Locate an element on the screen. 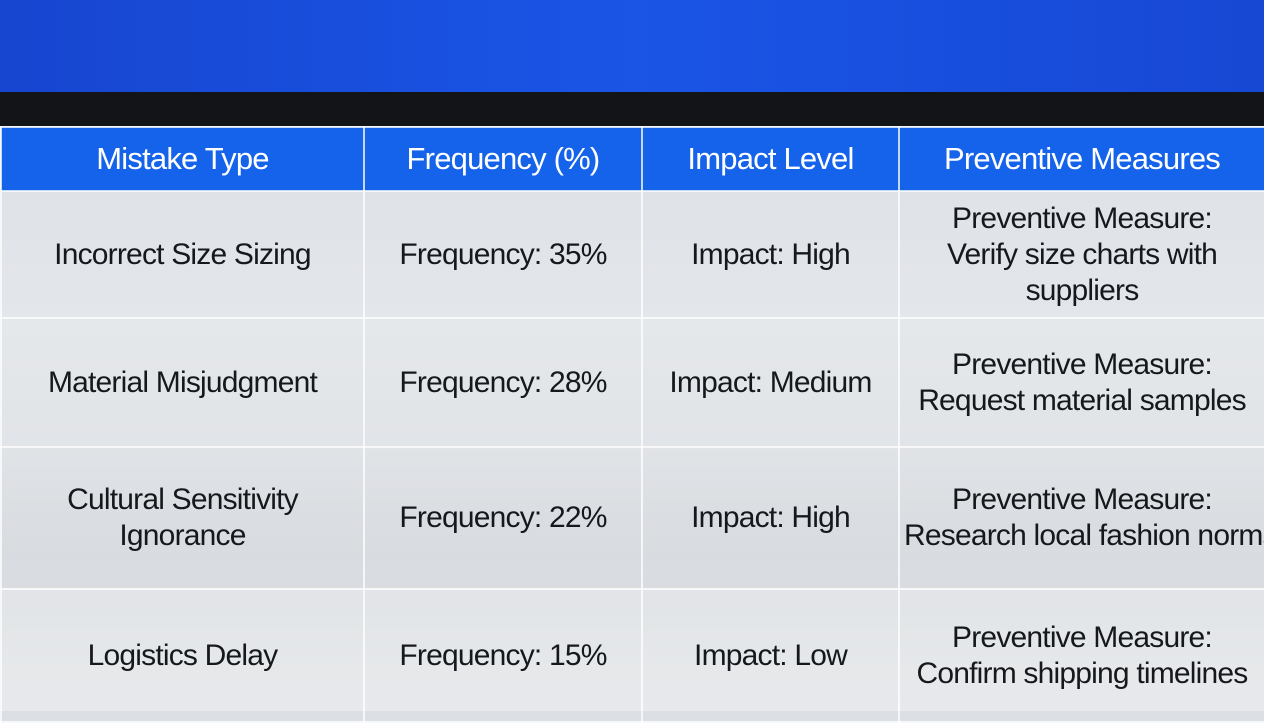 Image resolution: width=1264 pixels, height=723 pixels. header-cell: Preventive Measures is located at coordinates (1081, 159).